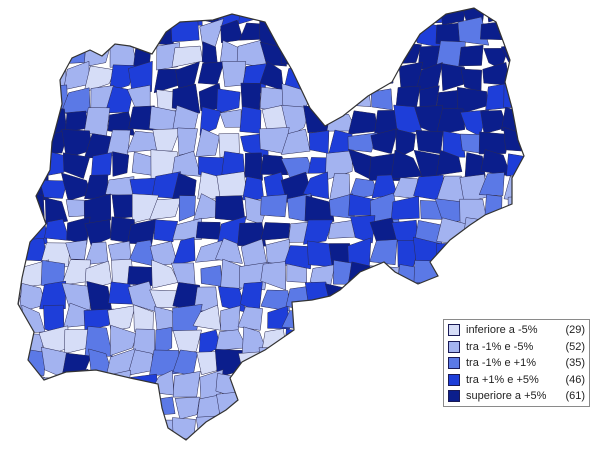 The height and width of the screenshot is (450, 600). Describe the element at coordinates (516, 330) in the screenshot. I see `legend-item-0: inferiore a -5% (29)` at that location.